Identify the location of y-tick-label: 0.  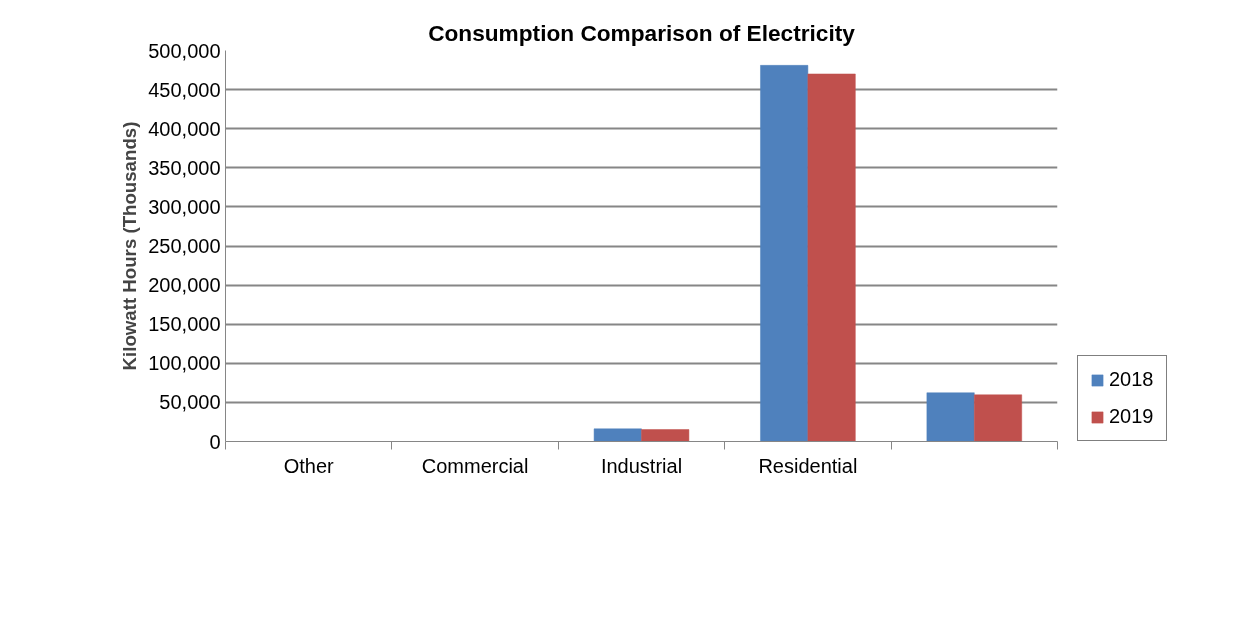
(215, 441).